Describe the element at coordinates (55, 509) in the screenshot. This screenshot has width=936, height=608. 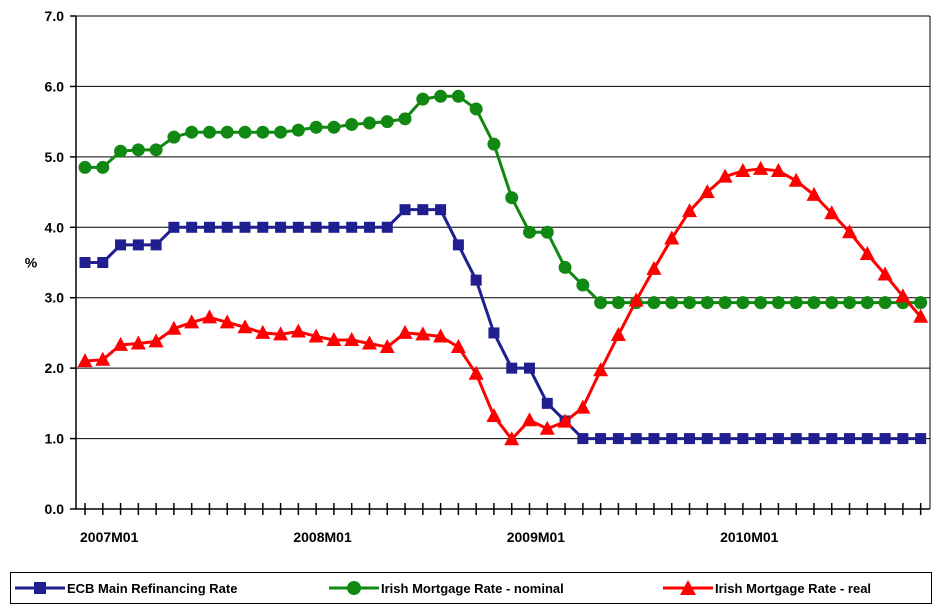
I see `y-tick-label: 0.0` at that location.